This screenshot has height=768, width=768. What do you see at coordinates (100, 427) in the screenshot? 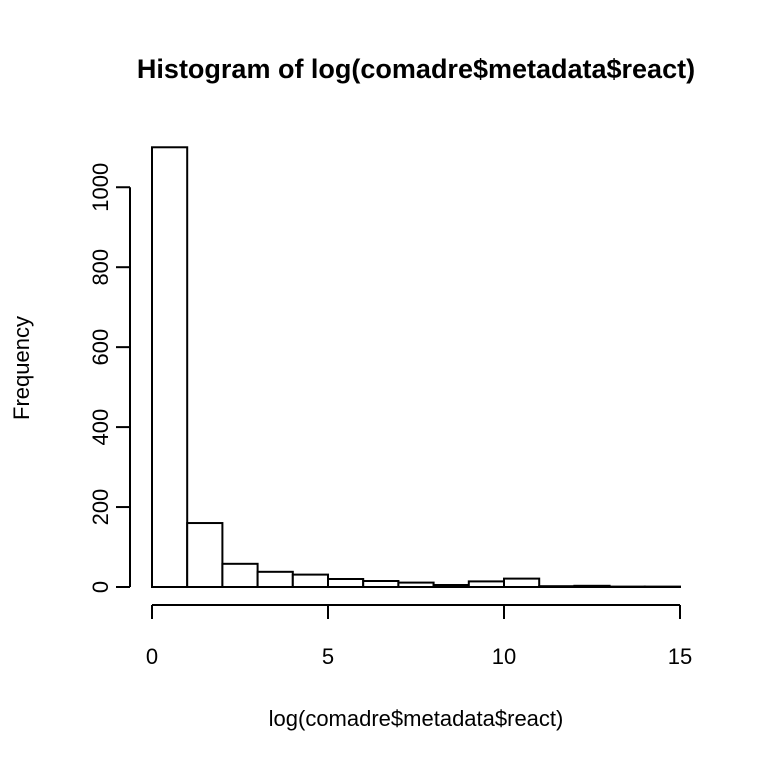
I see `y-tick-label: 400` at bounding box center [100, 427].